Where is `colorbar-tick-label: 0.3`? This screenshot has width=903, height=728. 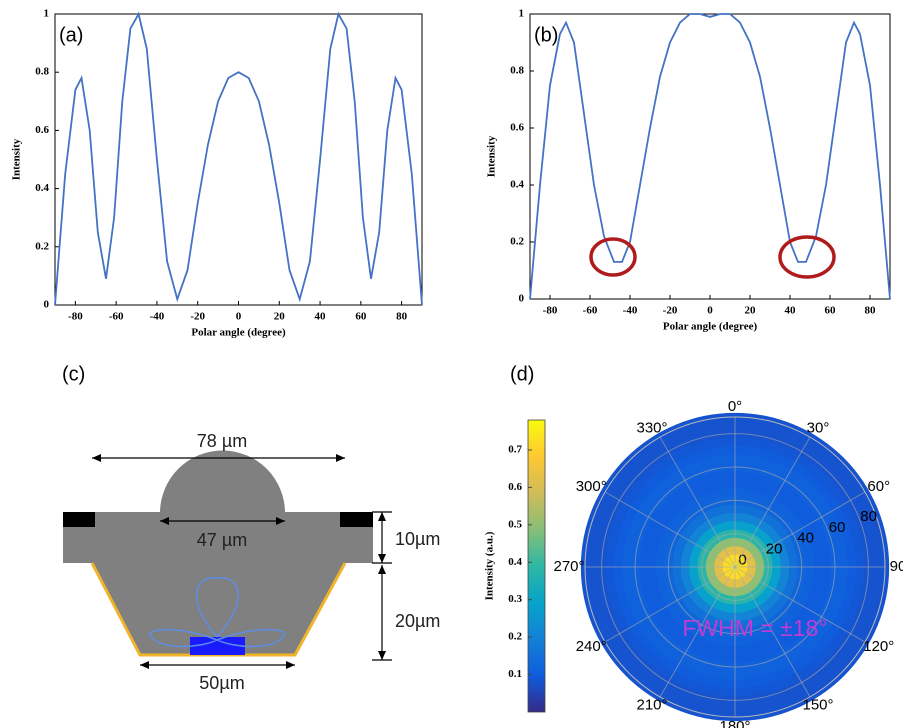
colorbar-tick-label: 0.3 is located at coordinates (515, 599).